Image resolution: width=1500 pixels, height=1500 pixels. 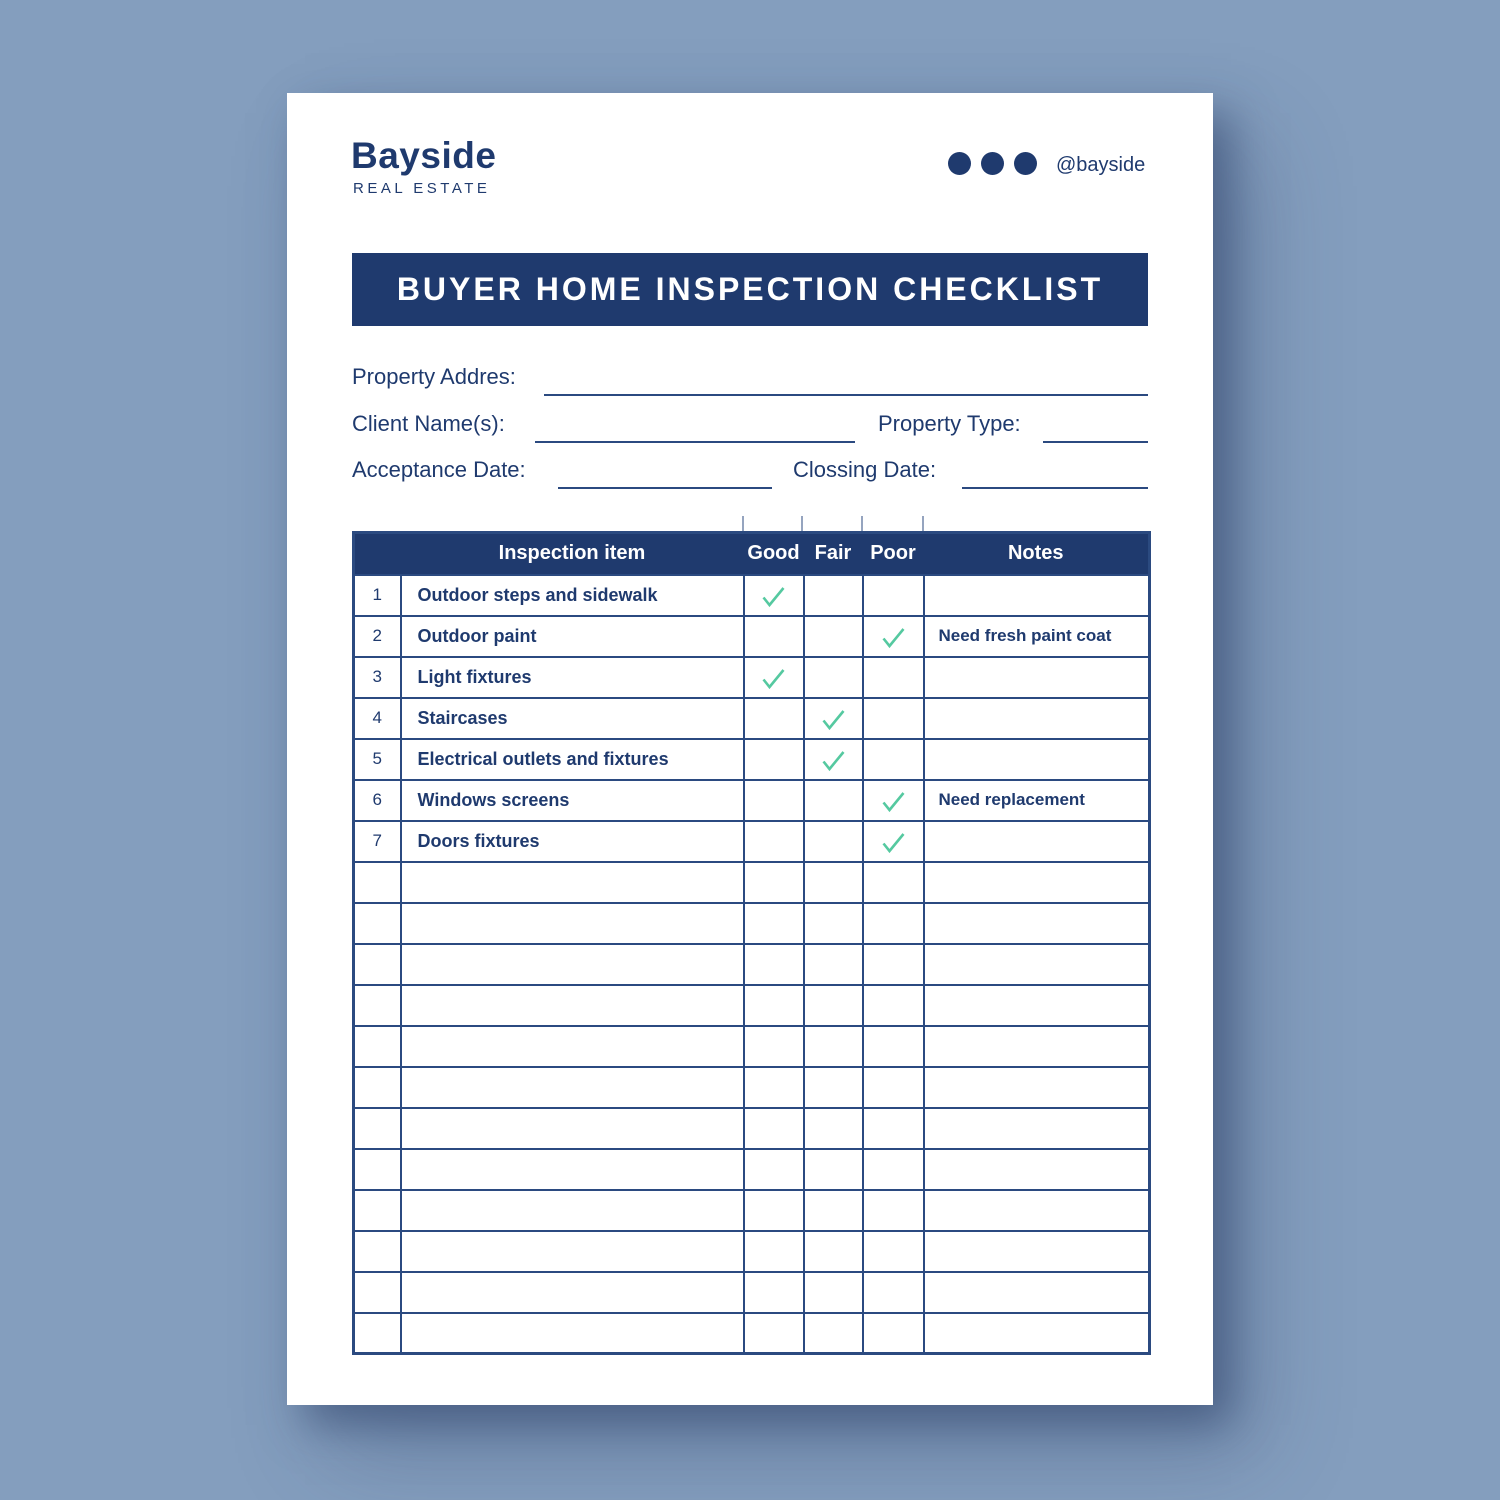 What do you see at coordinates (377, 759) in the screenshot?
I see `row-number: 5` at bounding box center [377, 759].